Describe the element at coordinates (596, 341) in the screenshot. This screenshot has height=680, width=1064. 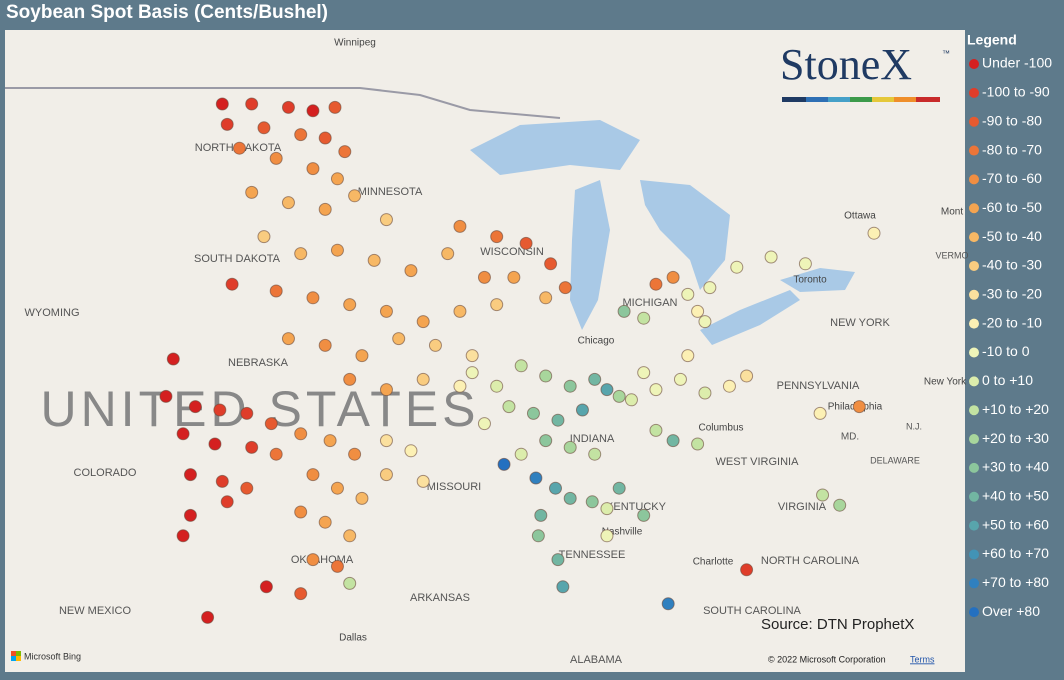
I see `place-label: Chicago` at that location.